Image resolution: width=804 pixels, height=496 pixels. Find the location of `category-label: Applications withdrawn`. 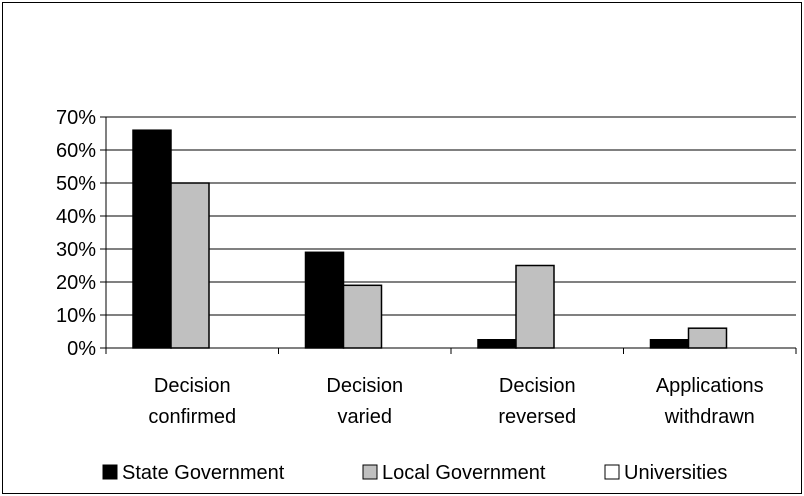

category-label: Applications withdrawn is located at coordinates (710, 401).